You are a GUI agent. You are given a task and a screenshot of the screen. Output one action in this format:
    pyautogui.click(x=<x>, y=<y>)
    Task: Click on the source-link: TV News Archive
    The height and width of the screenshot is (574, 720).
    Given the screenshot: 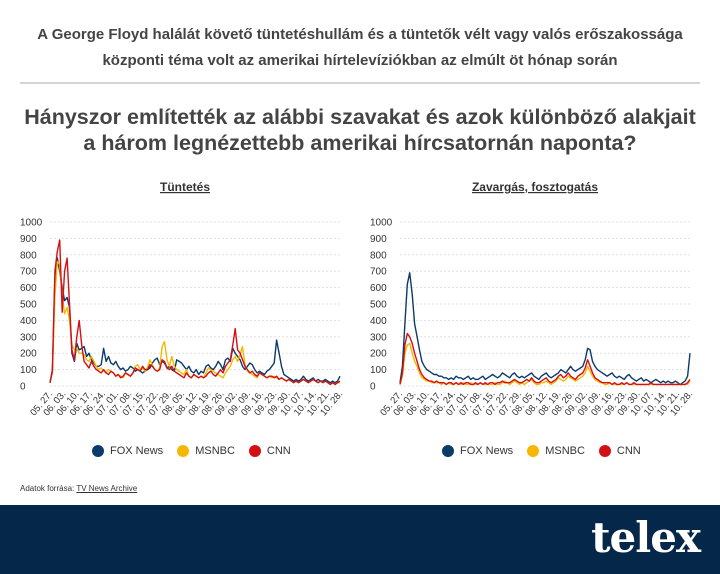 What is the action you would take?
    pyautogui.click(x=107, y=488)
    